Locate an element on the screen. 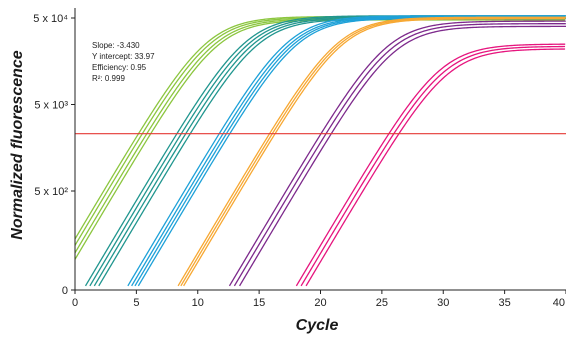 The height and width of the screenshot is (337, 566). y-tick-label-2: 5 x 10³ is located at coordinates (51, 106).